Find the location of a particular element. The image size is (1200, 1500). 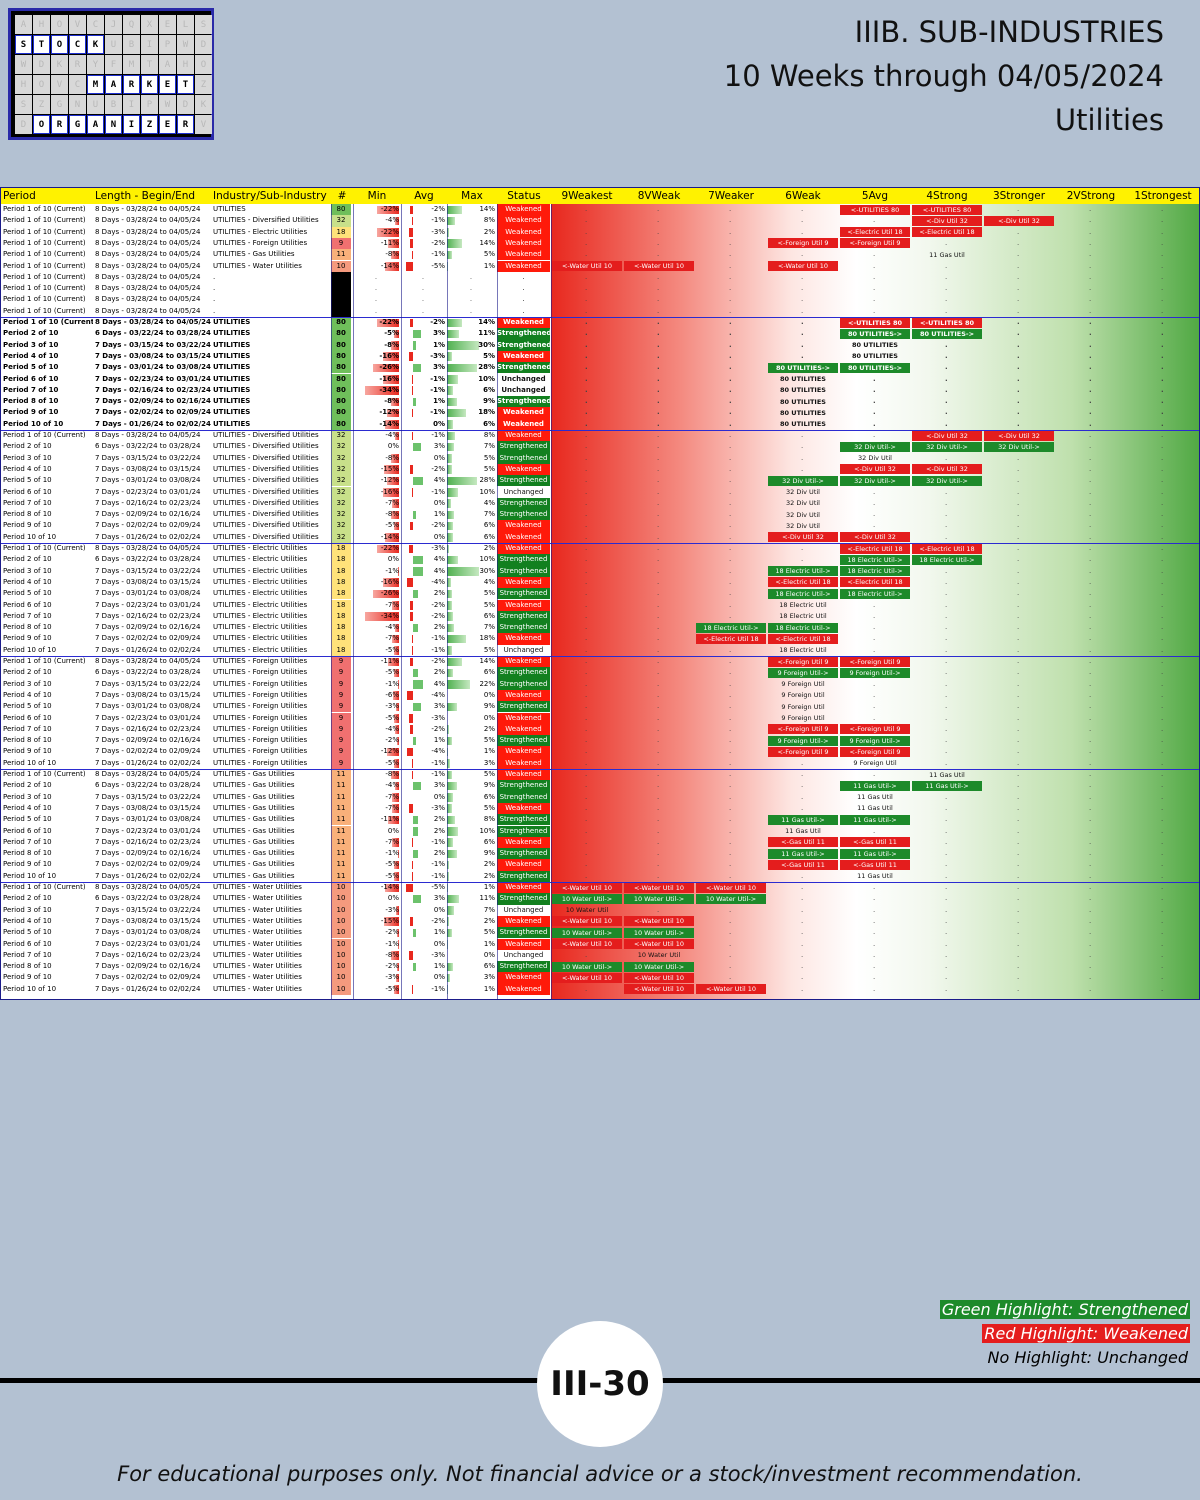

logo-filler-letter: B is located at coordinates (131, 44).